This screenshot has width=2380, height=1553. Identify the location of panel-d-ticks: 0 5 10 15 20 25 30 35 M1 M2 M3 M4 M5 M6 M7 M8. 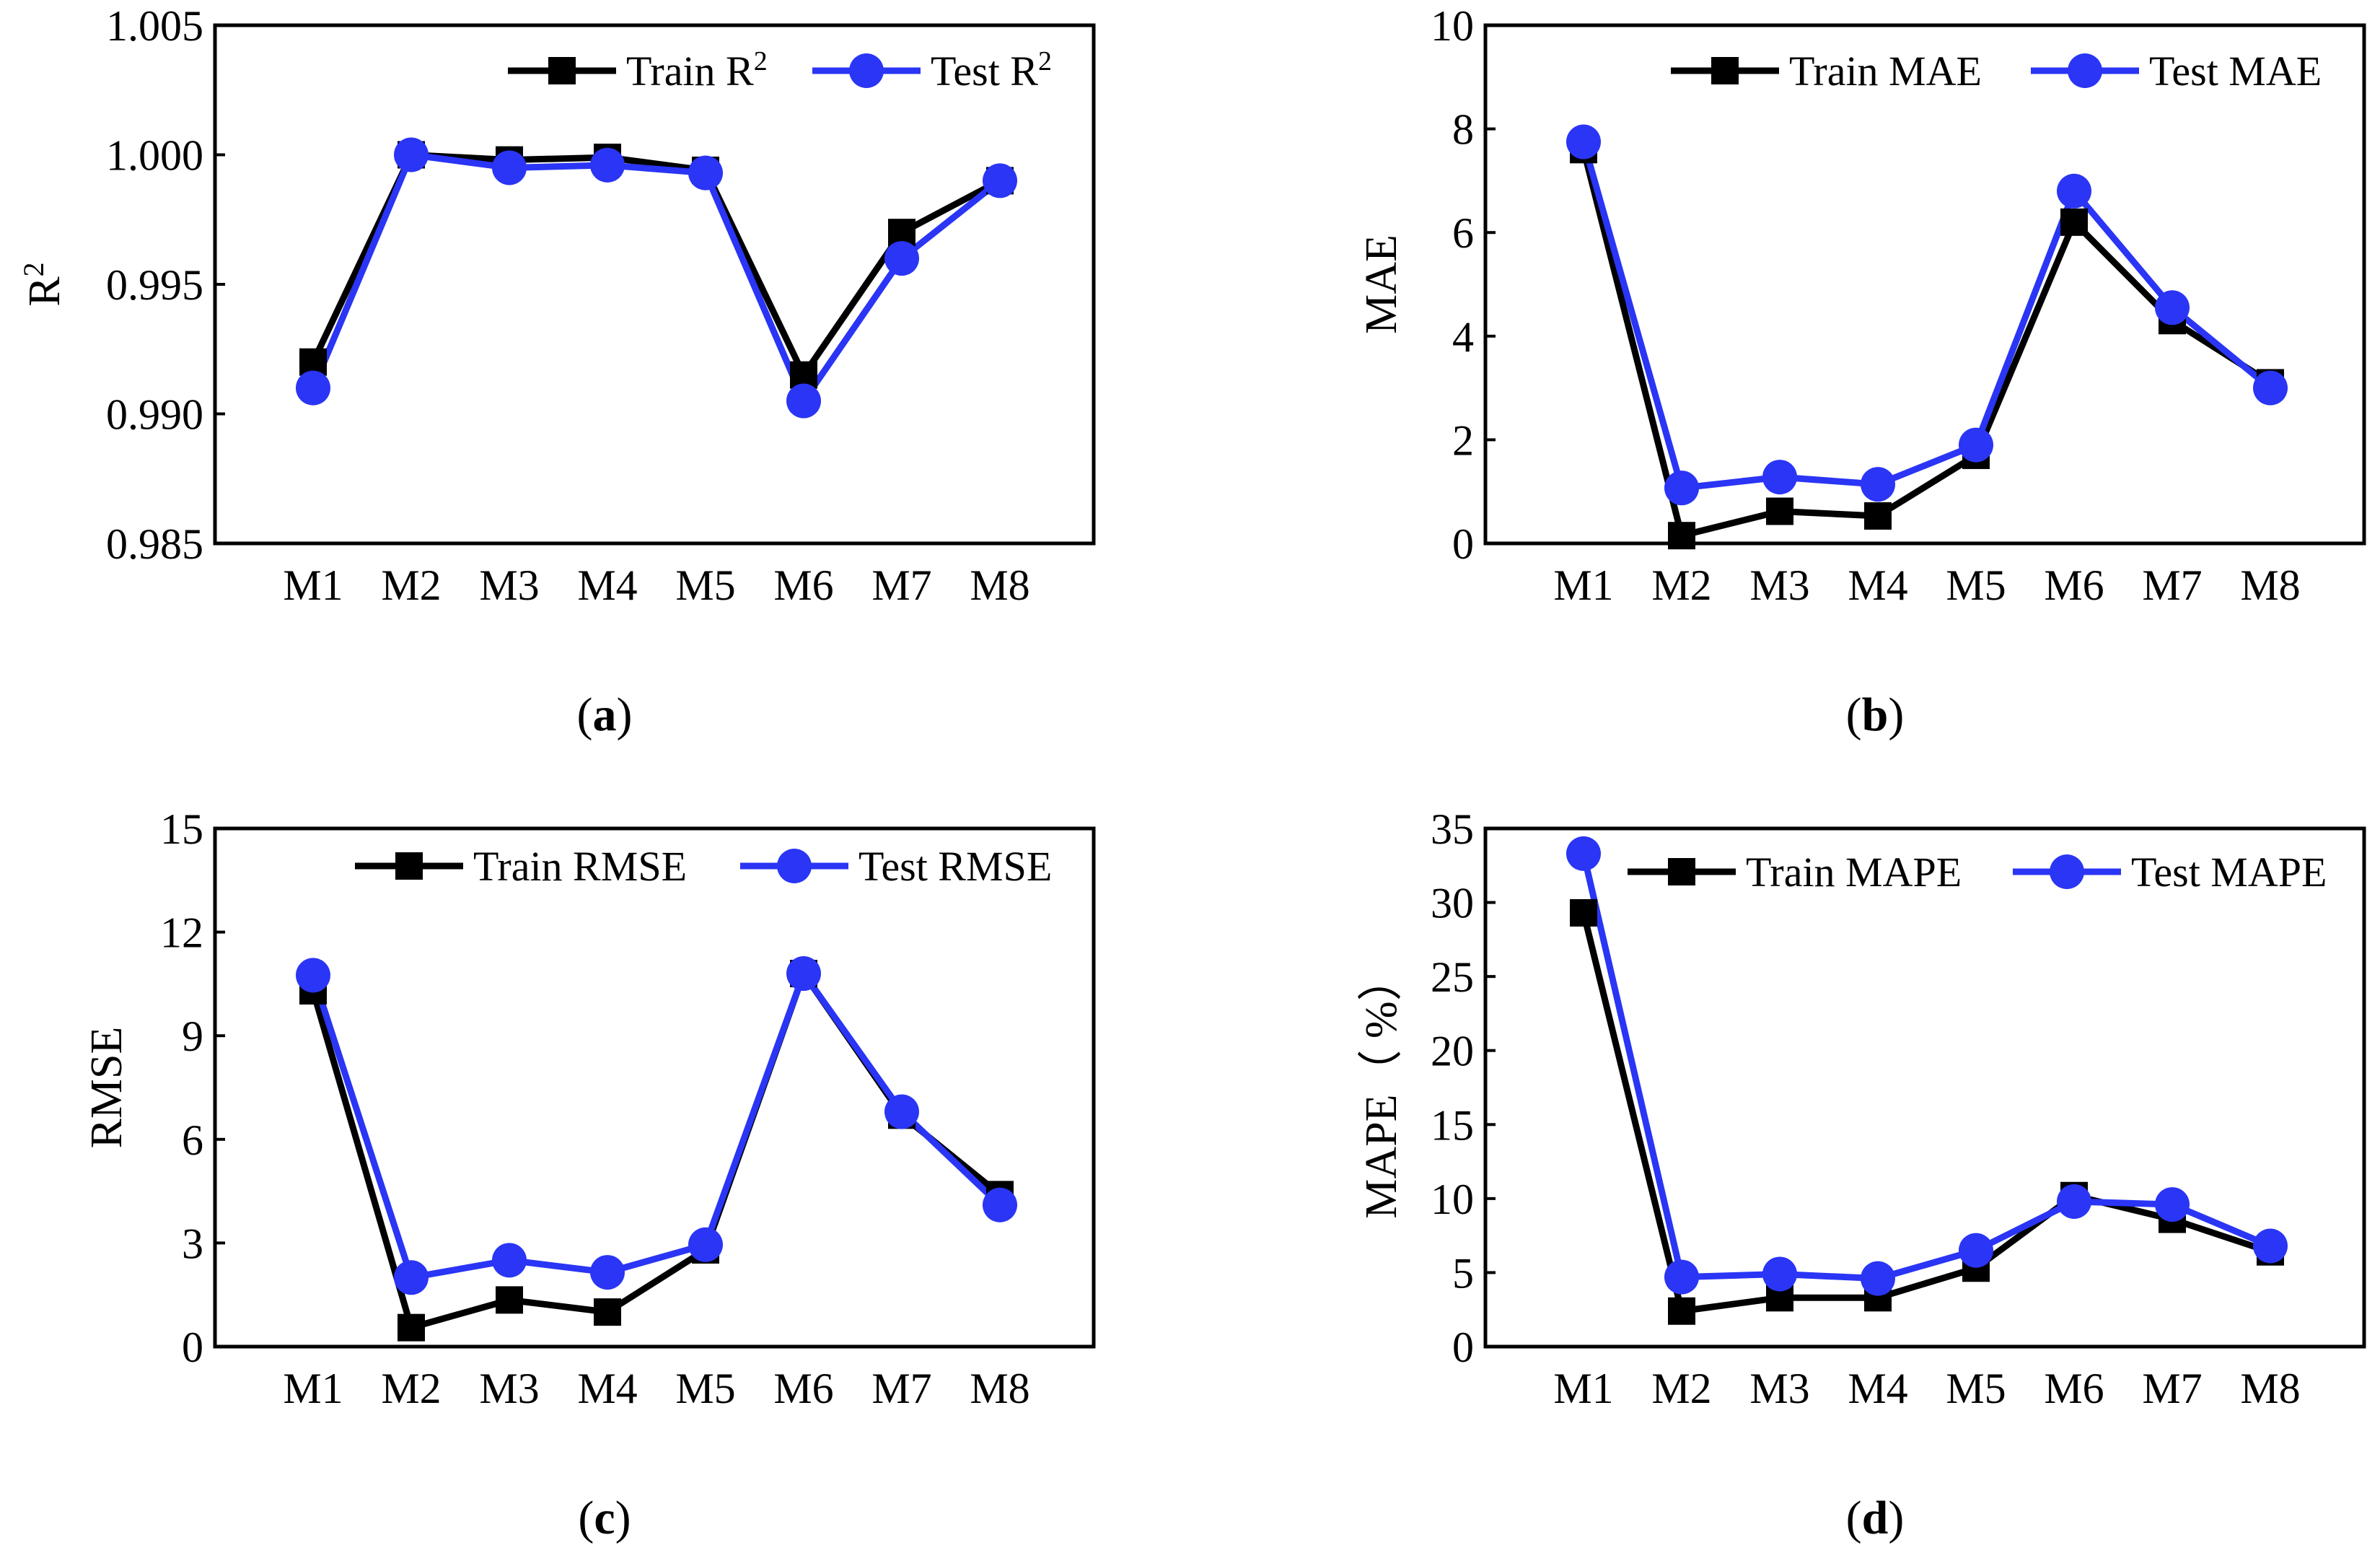
(1866, 1108).